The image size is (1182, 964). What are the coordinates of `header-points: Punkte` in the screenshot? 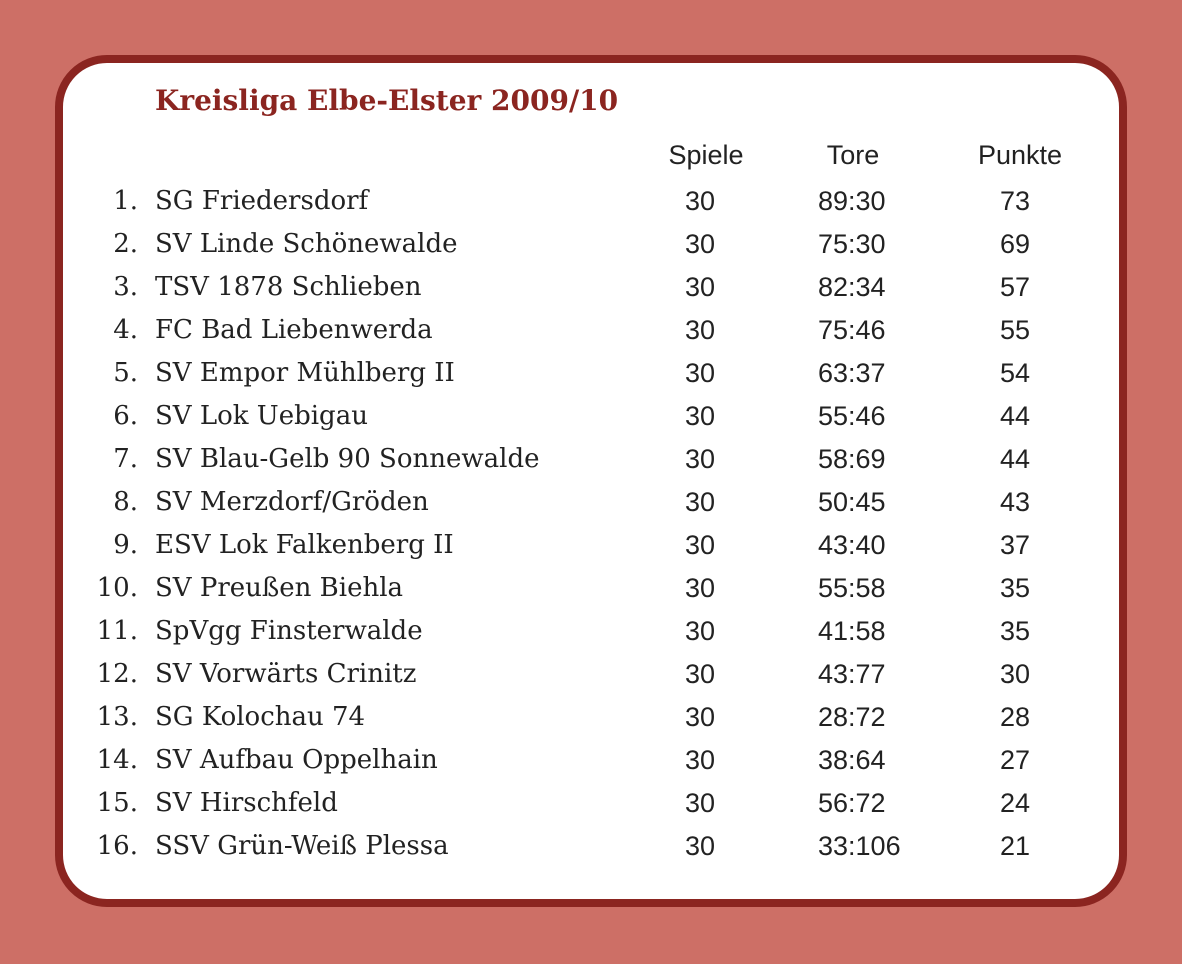 It's located at (1020, 155).